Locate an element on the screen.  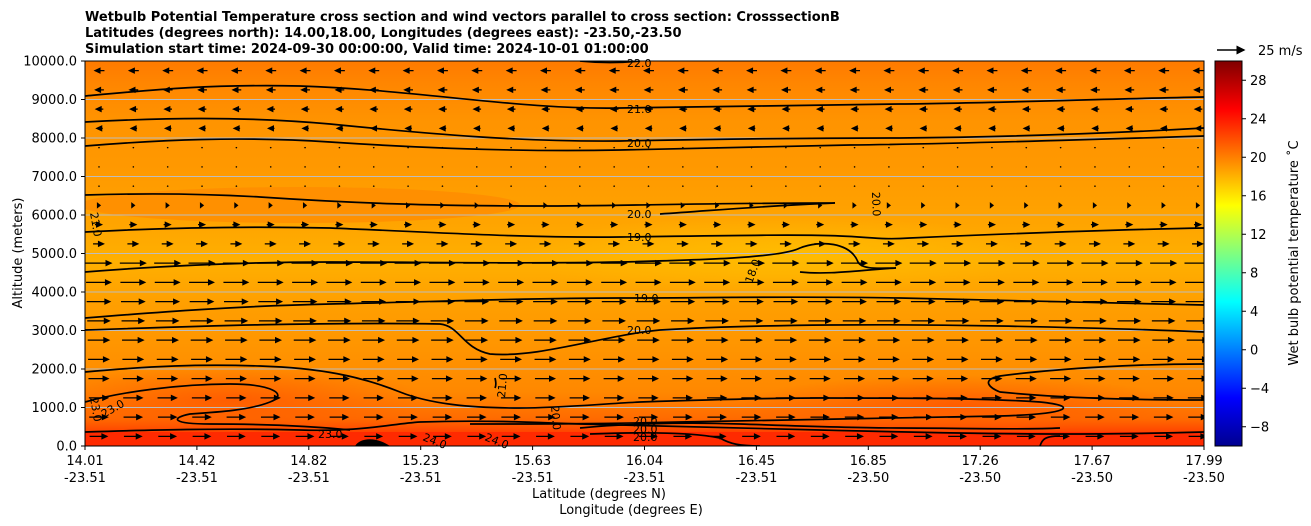
contour-label: 23.0 is located at coordinates (330, 434).